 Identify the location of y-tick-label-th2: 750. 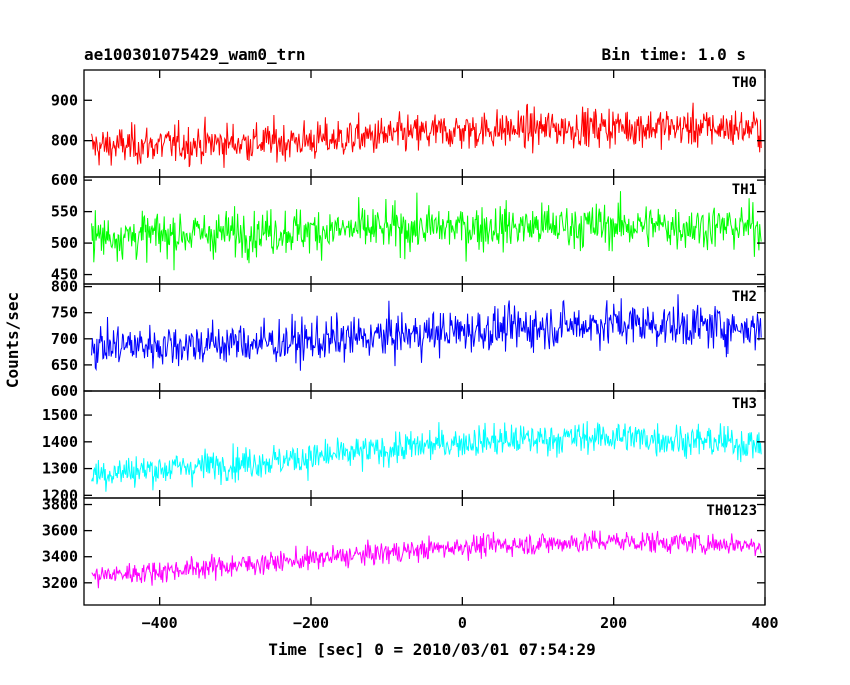
(64, 313).